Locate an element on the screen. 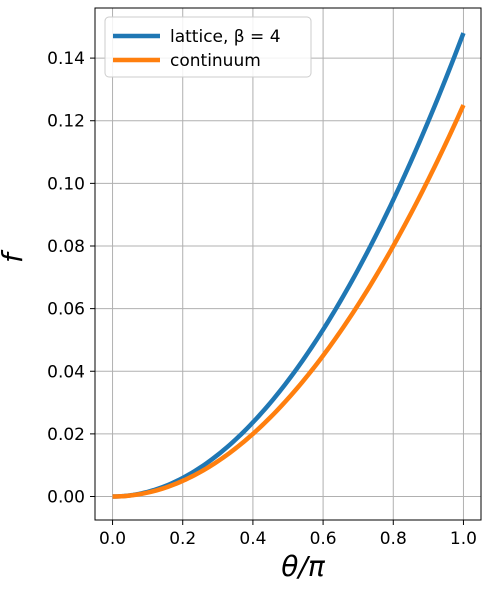 The image size is (489, 592). y-tick-label: 0.12 is located at coordinates (66, 122).